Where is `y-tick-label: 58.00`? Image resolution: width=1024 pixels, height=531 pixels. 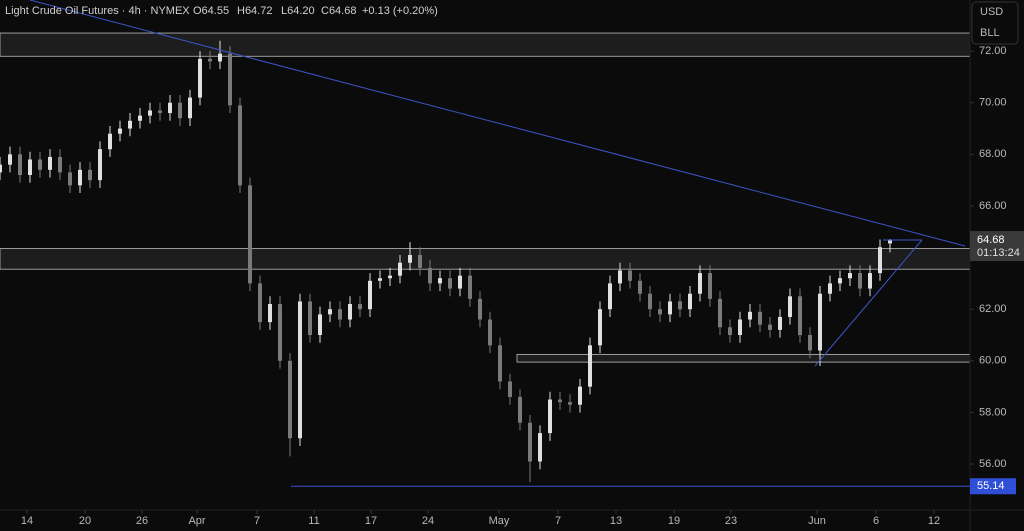 y-tick-label: 58.00 is located at coordinates (993, 412).